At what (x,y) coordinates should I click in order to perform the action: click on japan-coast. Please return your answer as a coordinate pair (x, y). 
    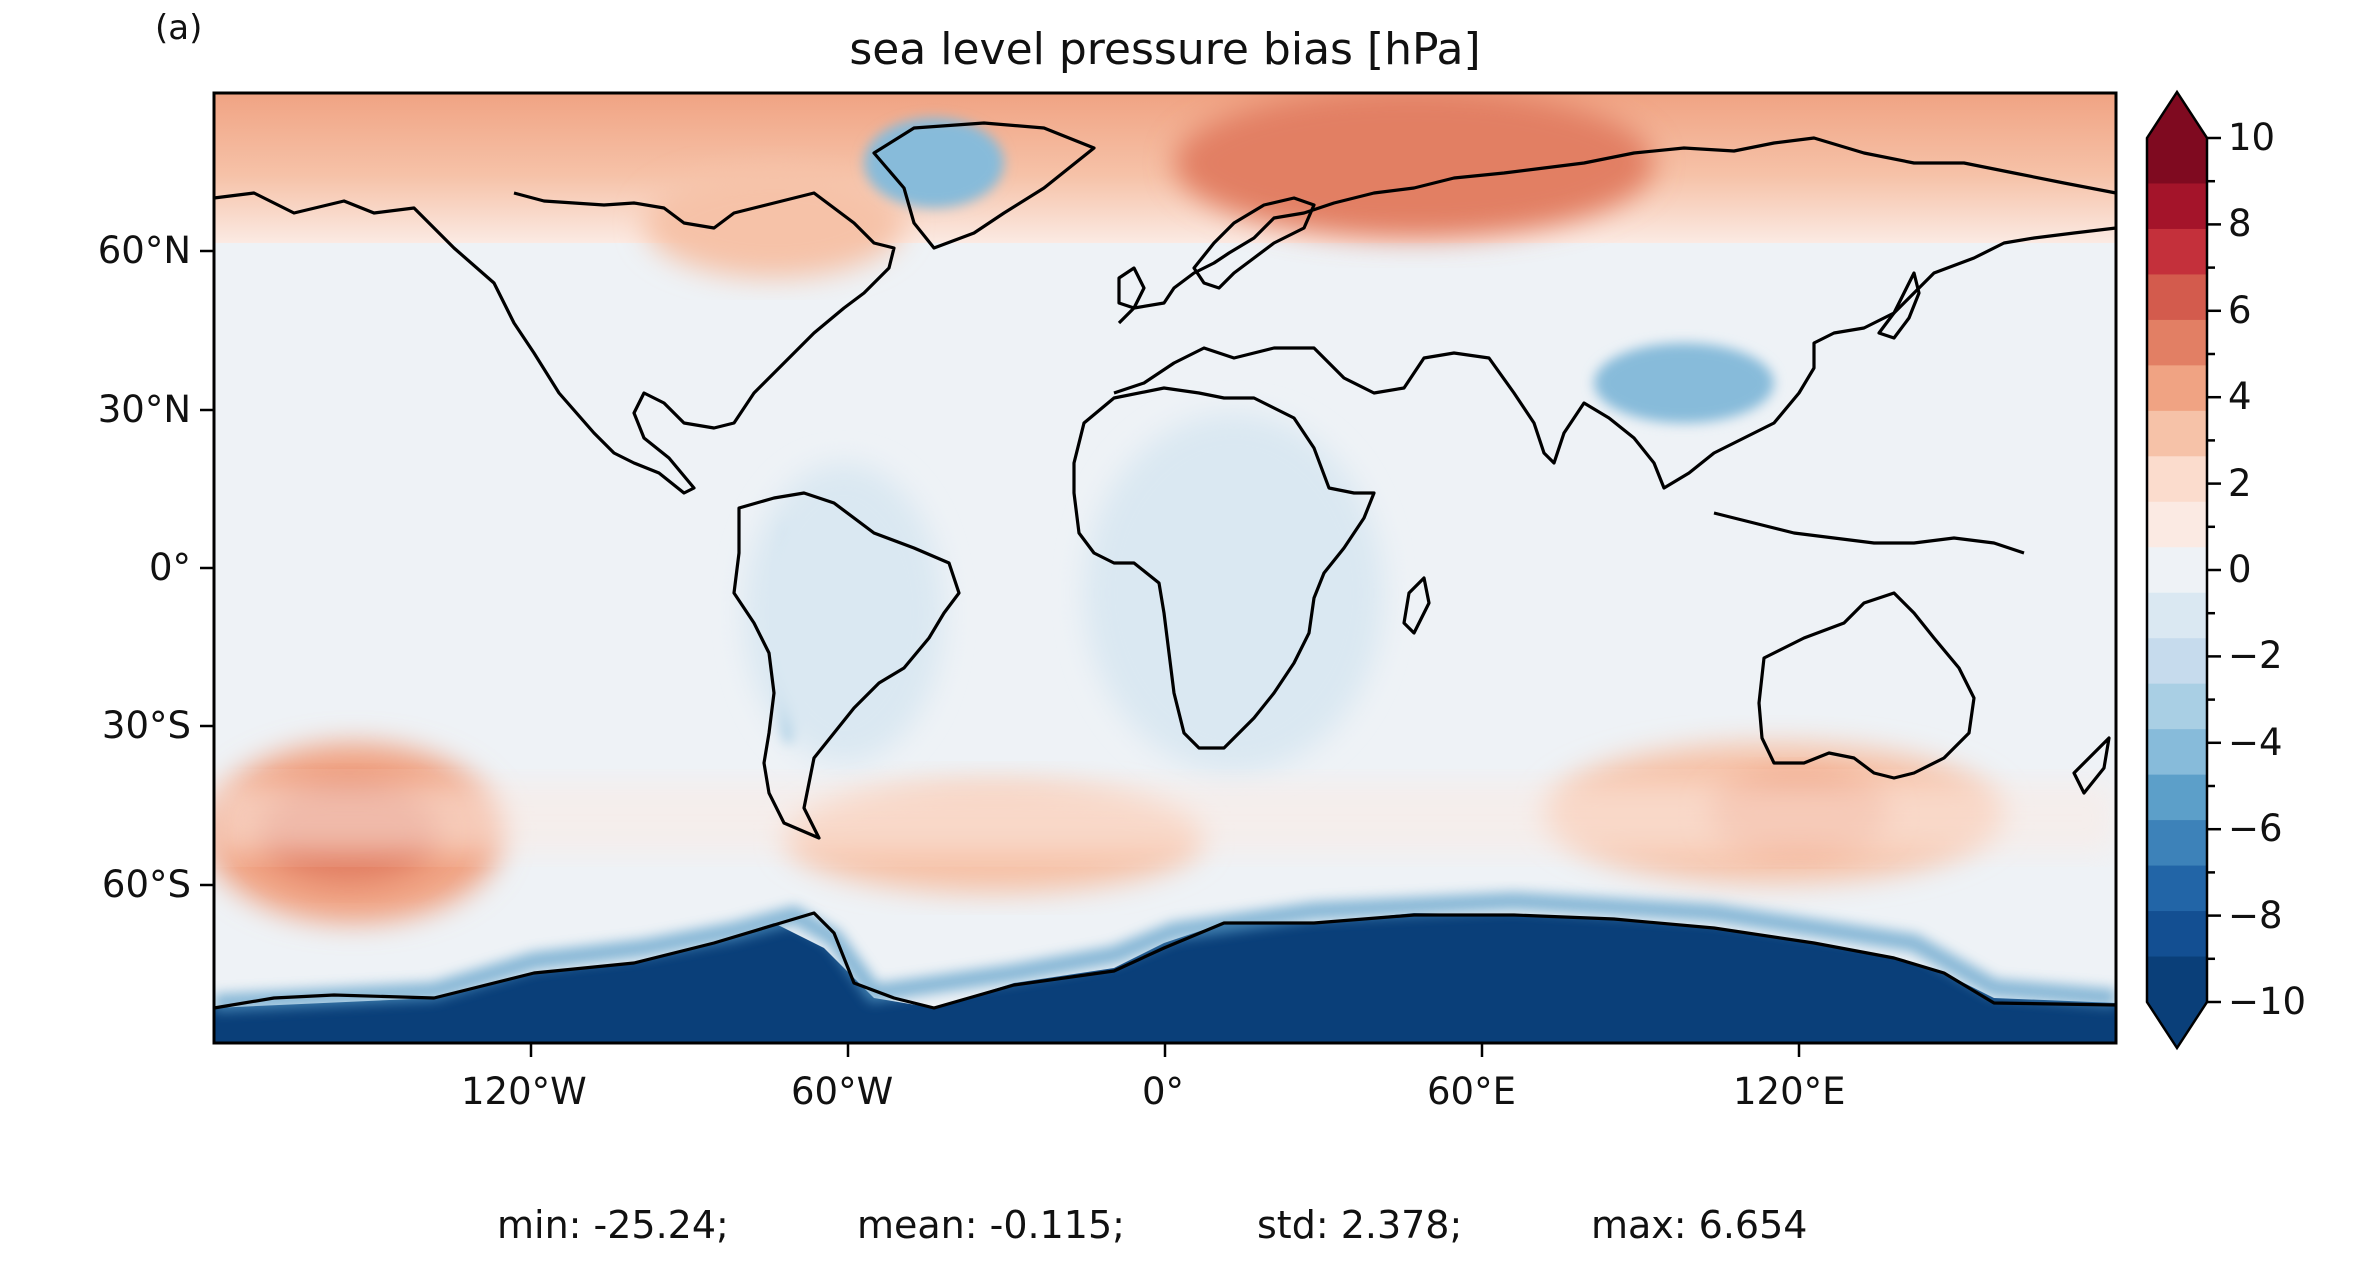
    Looking at the image, I should click on (1899, 305).